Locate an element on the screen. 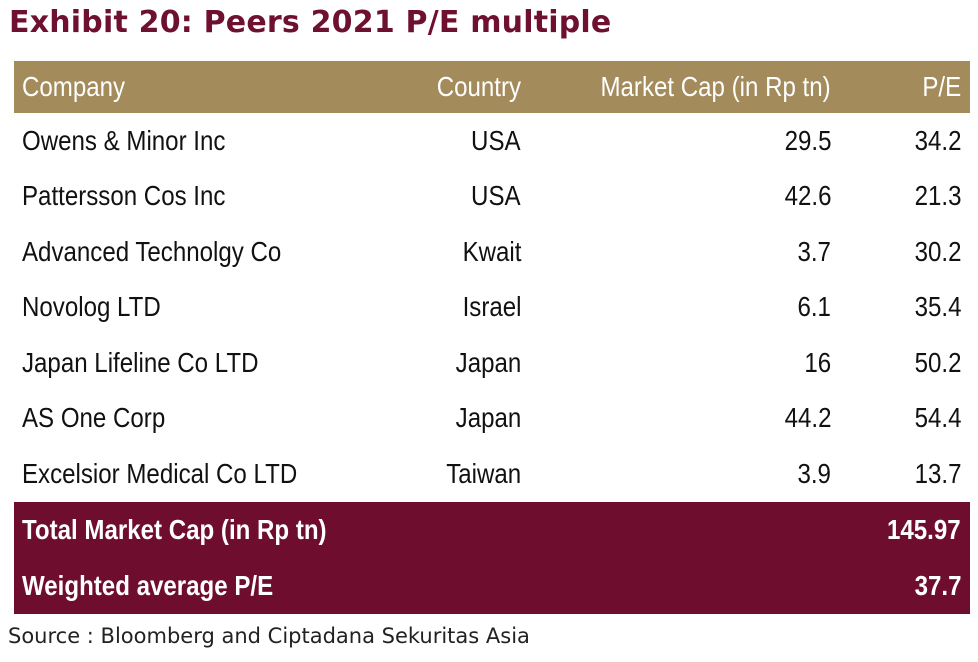  cell-company: Excelsior Medical Co LTD is located at coordinates (160, 473).